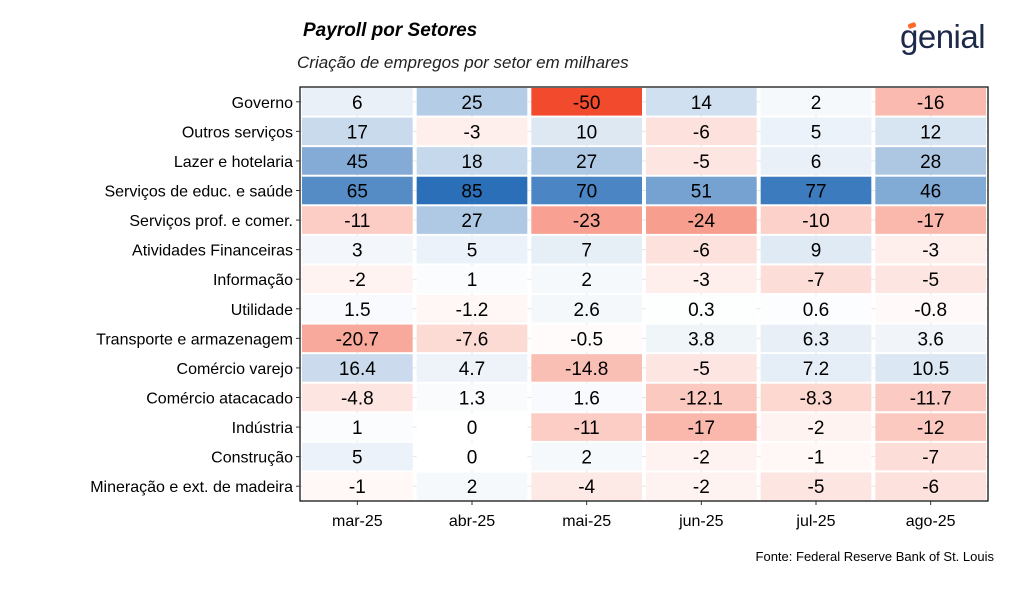 This screenshot has height=590, width=1024. I want to click on heatmap-cell-label: 6, so click(357, 103).